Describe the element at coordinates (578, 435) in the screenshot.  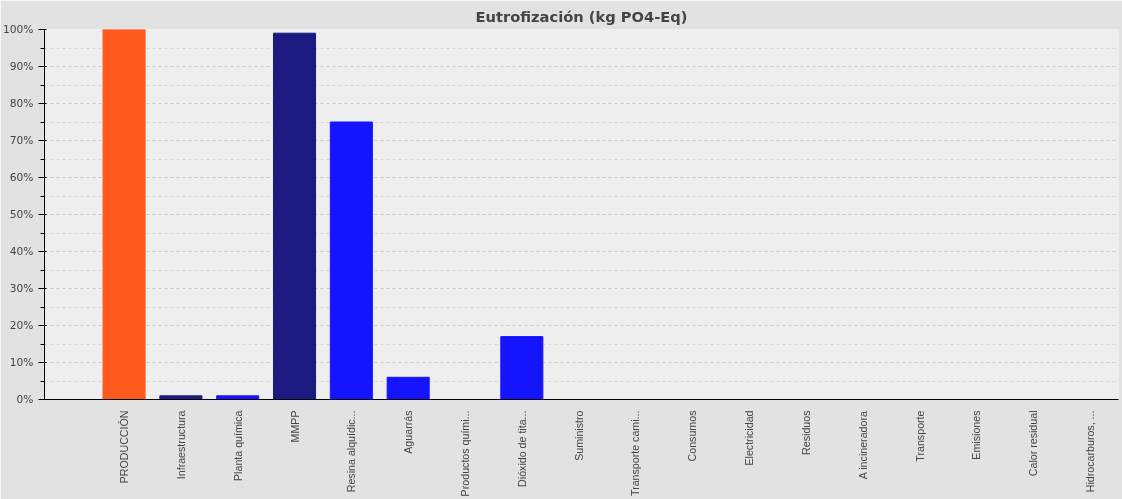
I see `x-tick-label: Suministro` at that location.